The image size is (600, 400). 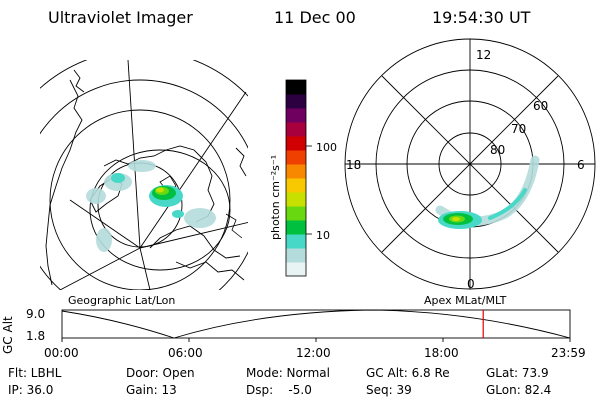 I want to click on colorbar-tick-10: 10, so click(x=323, y=235).